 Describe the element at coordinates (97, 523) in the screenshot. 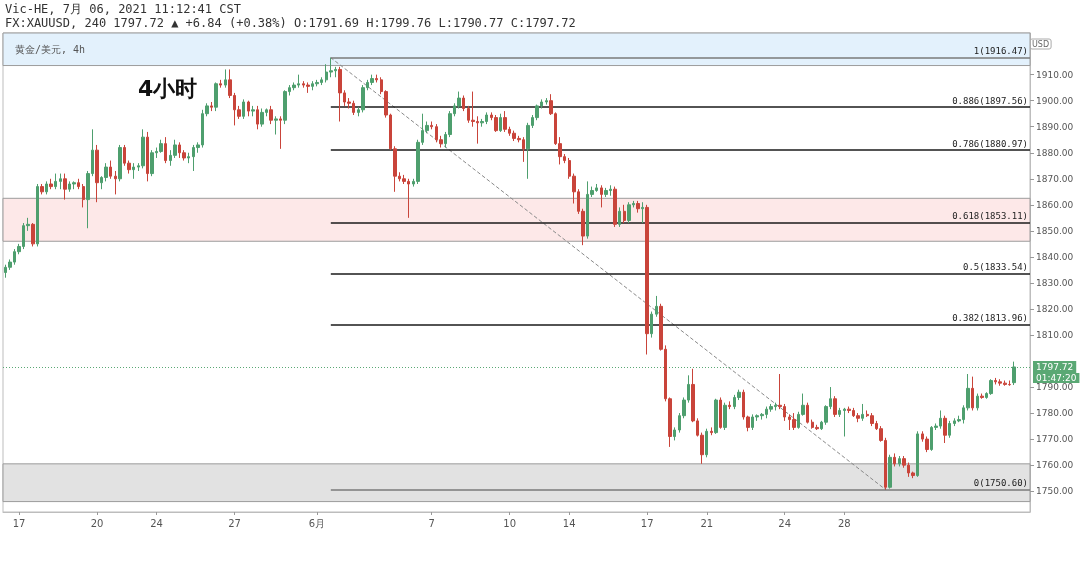

I see `x-tick-label: 20` at that location.